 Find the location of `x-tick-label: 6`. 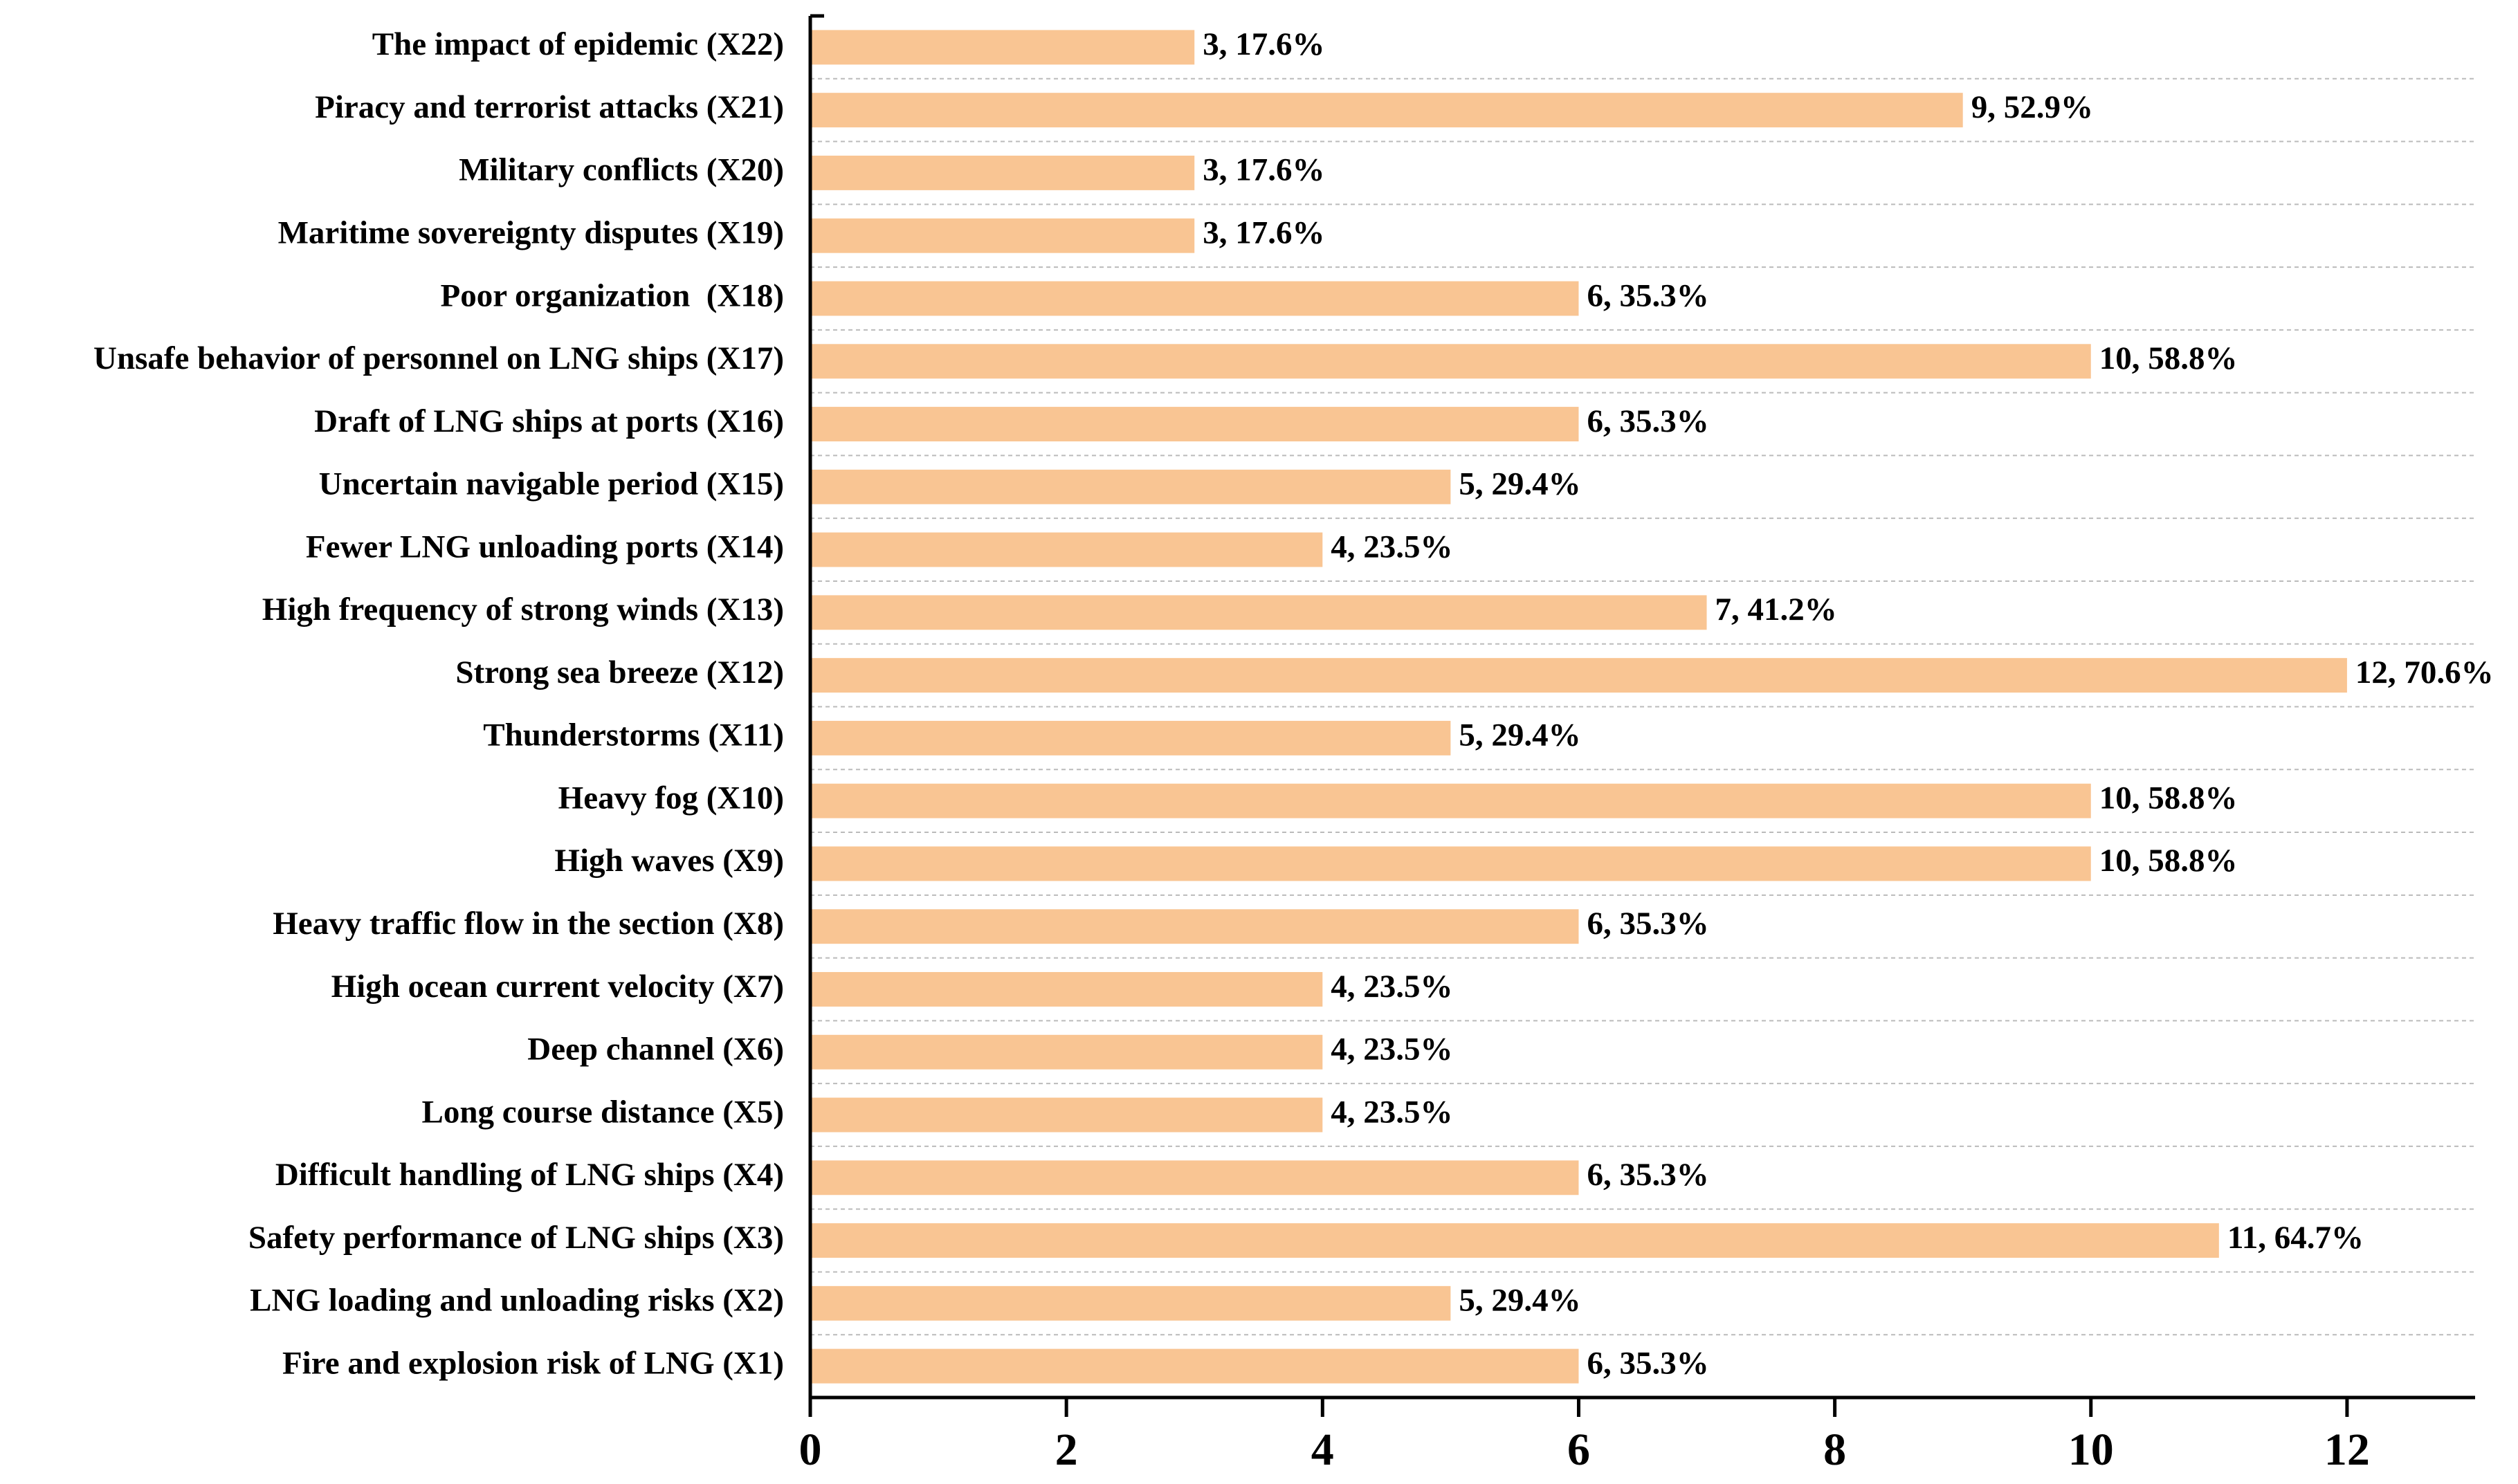

x-tick-label: 6 is located at coordinates (1578, 1450).